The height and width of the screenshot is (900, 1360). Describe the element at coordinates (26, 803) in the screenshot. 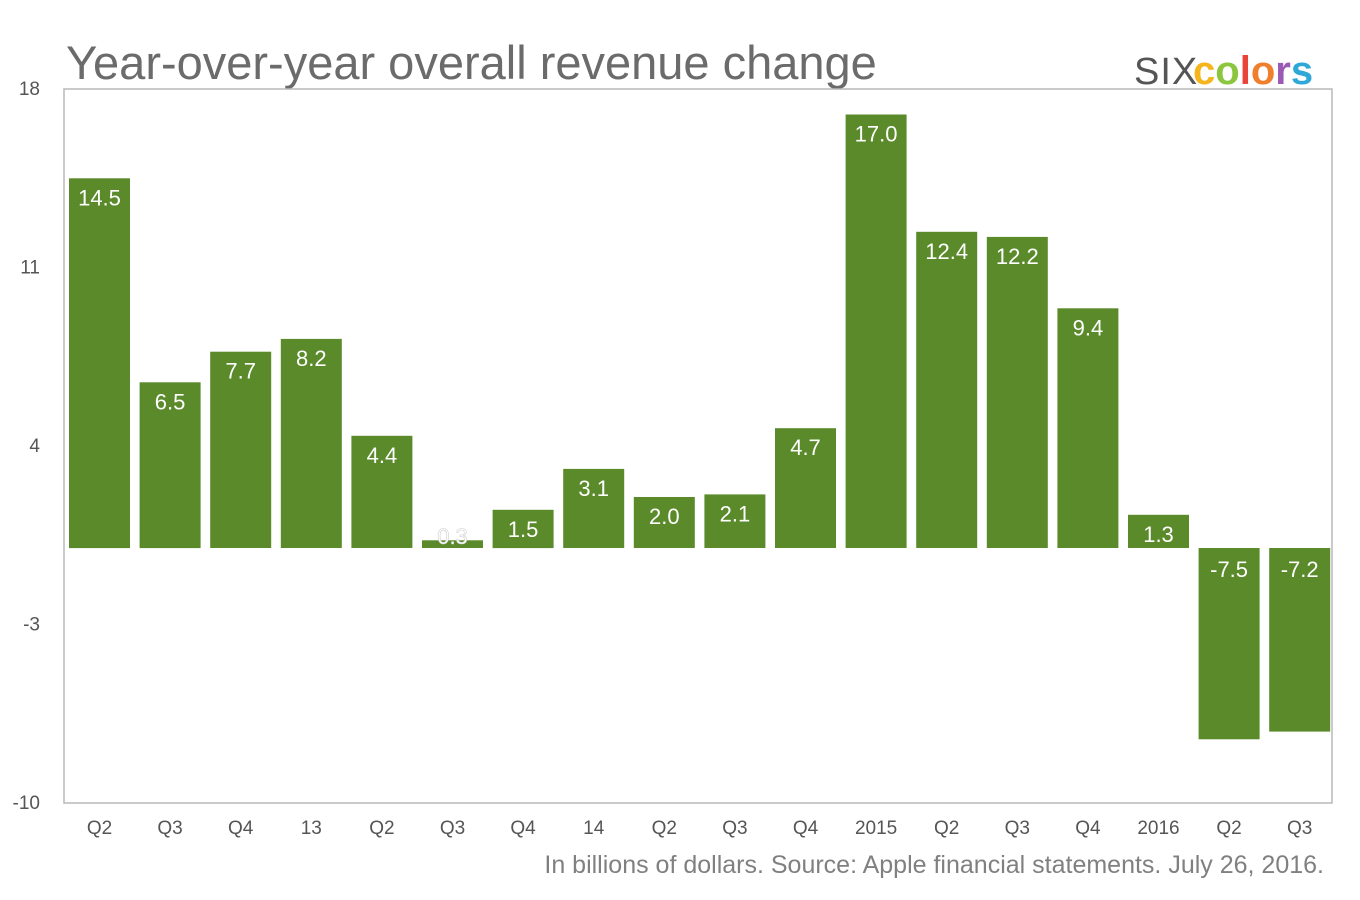

I see `y-tick-label: -10` at that location.